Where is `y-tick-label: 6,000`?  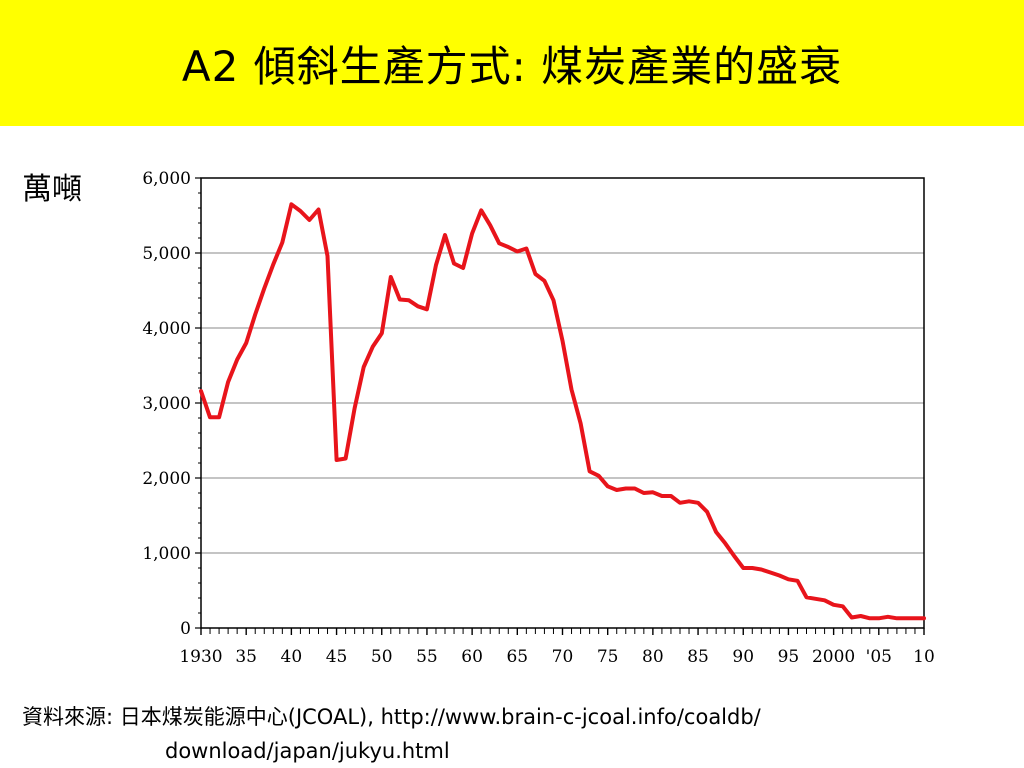
y-tick-label: 6,000 is located at coordinates (166, 179).